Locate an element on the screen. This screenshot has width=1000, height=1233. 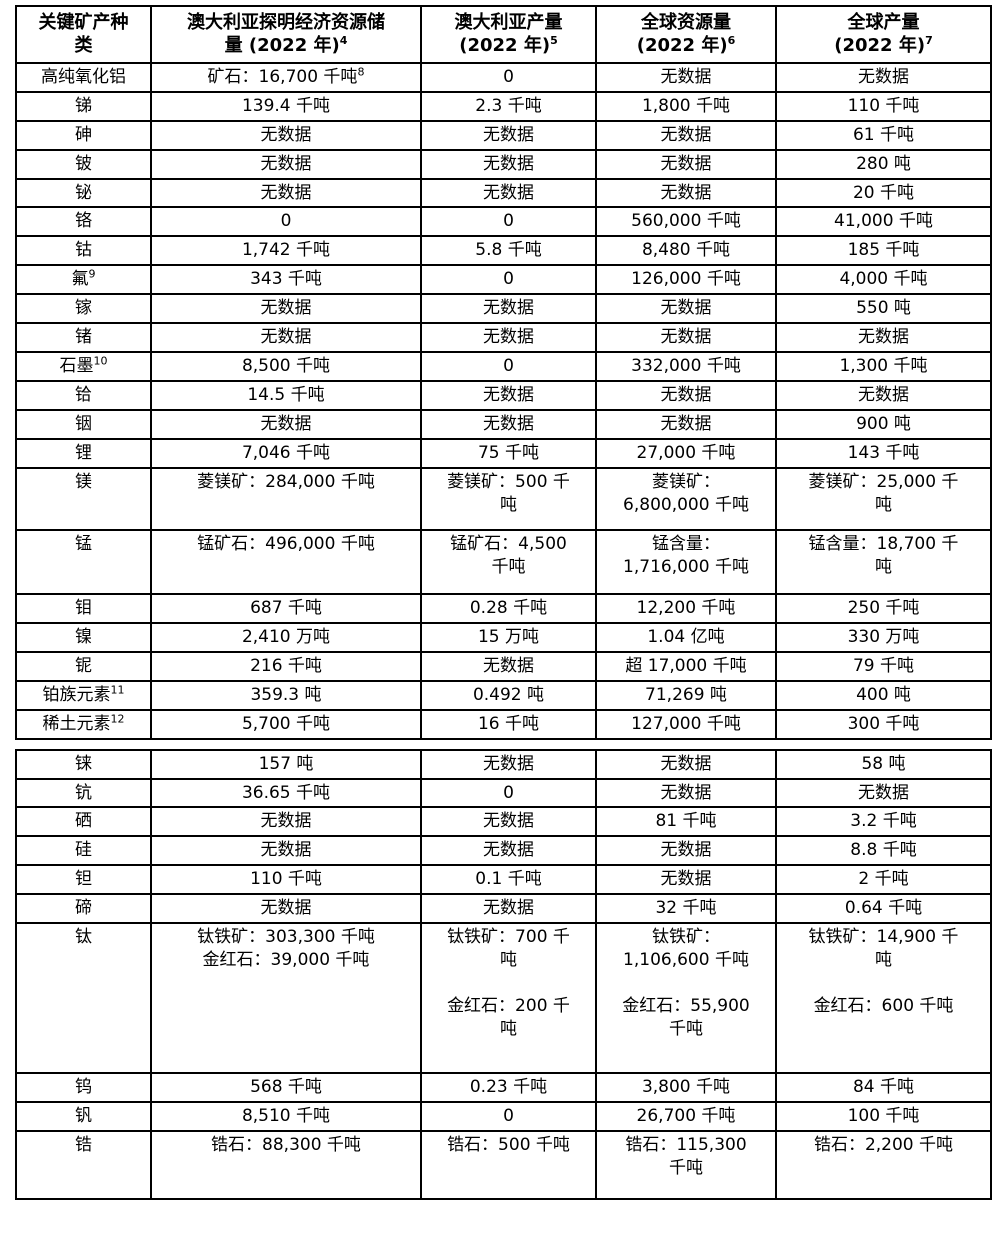
global-production-cell: 无数据 is located at coordinates (883, 396).